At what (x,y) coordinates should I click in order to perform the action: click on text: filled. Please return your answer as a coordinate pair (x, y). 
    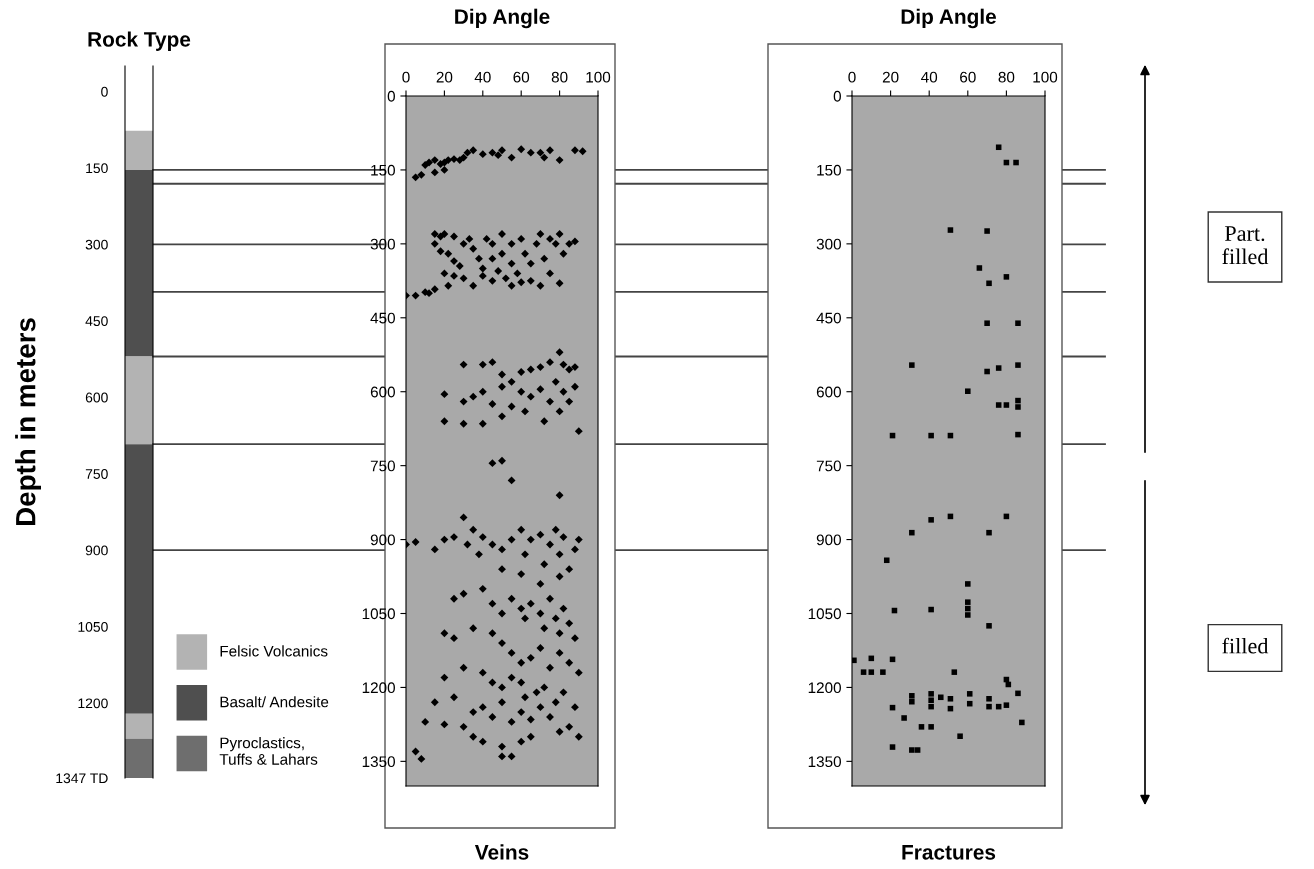
    Looking at the image, I should click on (1245, 645).